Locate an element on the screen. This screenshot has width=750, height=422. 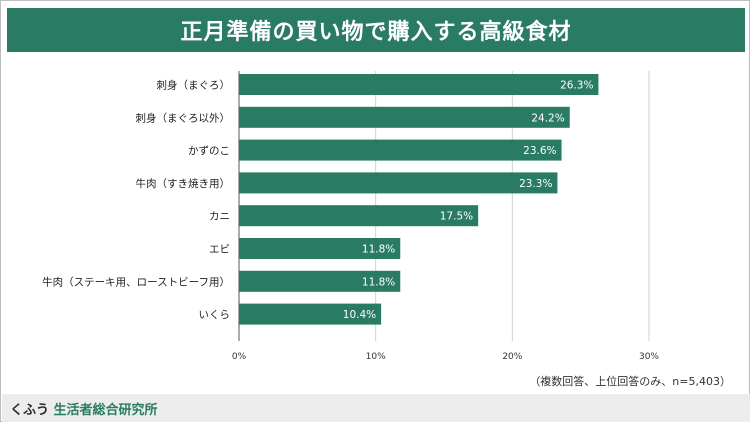
x-tick-label: 10% is located at coordinates (376, 357).